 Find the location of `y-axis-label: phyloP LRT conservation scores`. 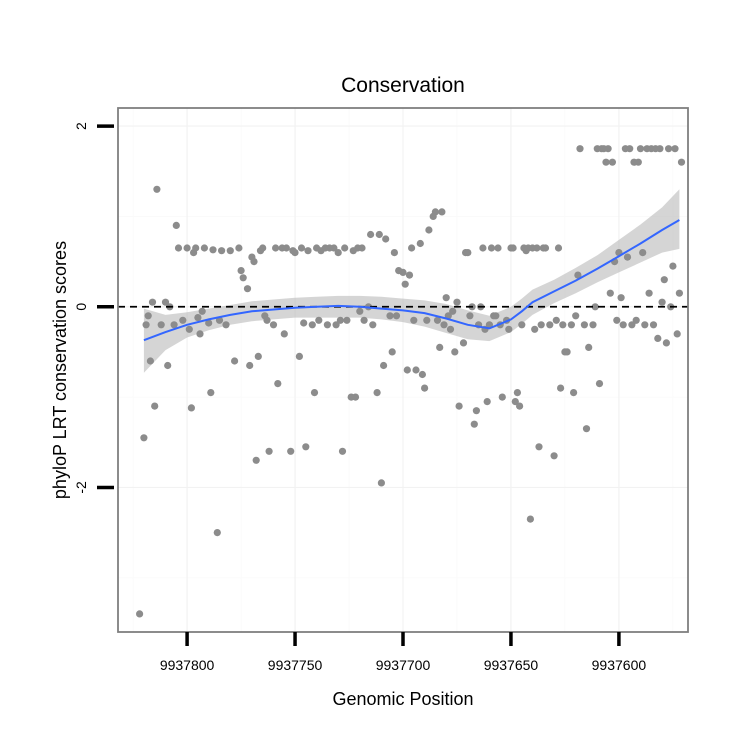

y-axis-label: phyloP LRT conservation scores is located at coordinates (60, 370).